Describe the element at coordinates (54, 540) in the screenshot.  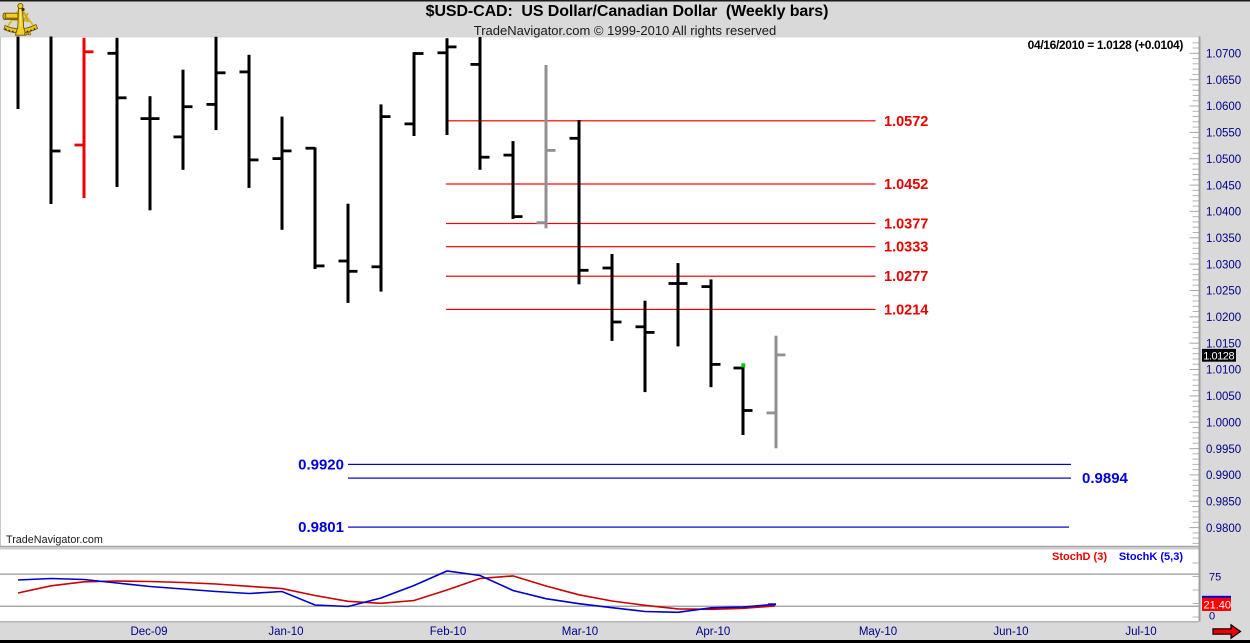
I see `svg-text: TradeNavigator.com` at that location.